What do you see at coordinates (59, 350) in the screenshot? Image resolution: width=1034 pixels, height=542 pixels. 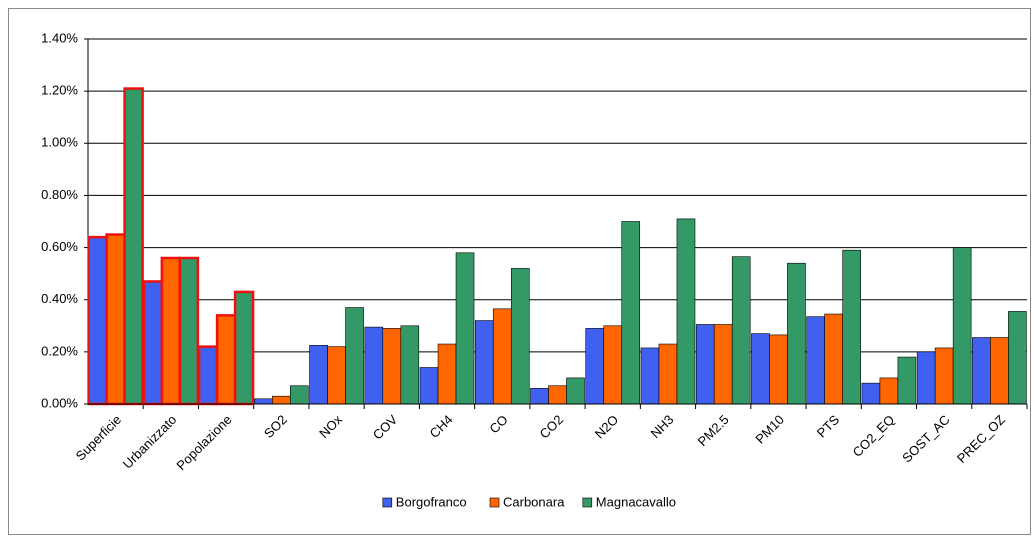 I see `y-tick-label: 0.20%` at bounding box center [59, 350].